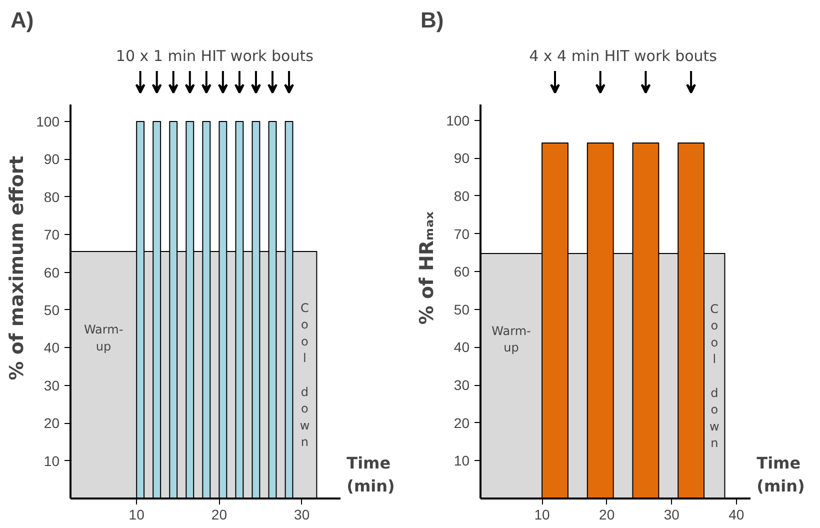  Describe the element at coordinates (427, 268) in the screenshot. I see `y-axis-title: % of HRₘₐₓ` at that location.